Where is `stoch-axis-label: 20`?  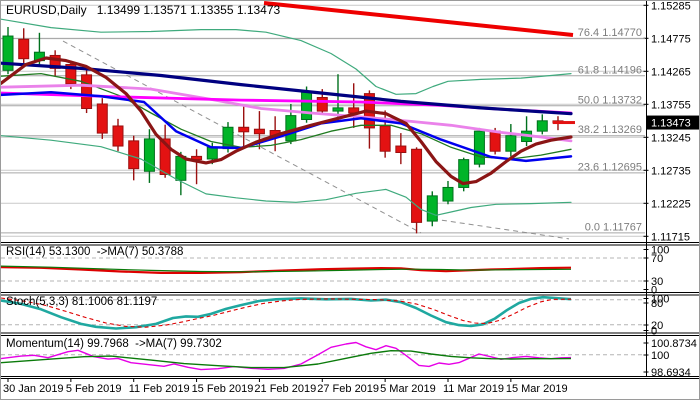 stoch-axis-label: 20 is located at coordinates (657, 326).